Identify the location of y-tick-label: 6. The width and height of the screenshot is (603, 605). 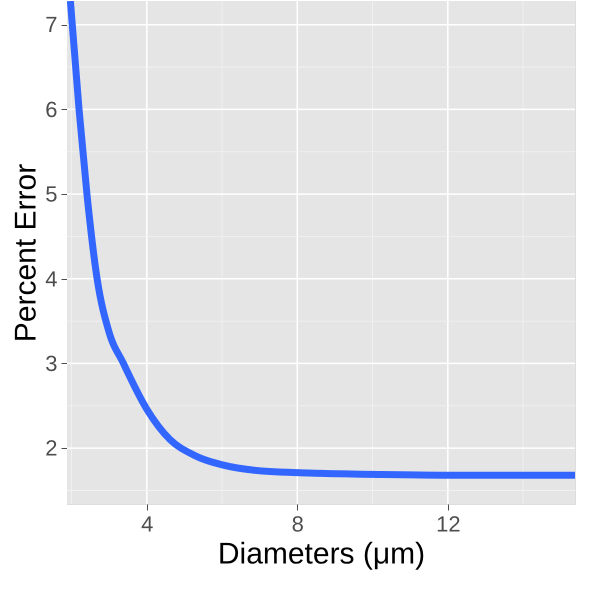
(51, 109).